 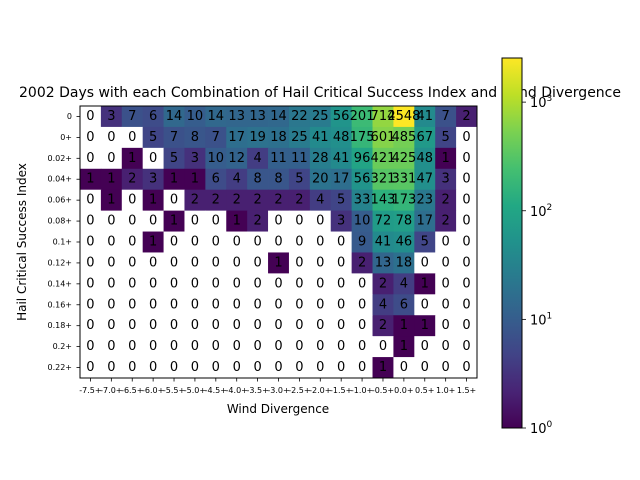 What do you see at coordinates (383, 221) in the screenshot?
I see `cell-value-label: 72` at bounding box center [383, 221].